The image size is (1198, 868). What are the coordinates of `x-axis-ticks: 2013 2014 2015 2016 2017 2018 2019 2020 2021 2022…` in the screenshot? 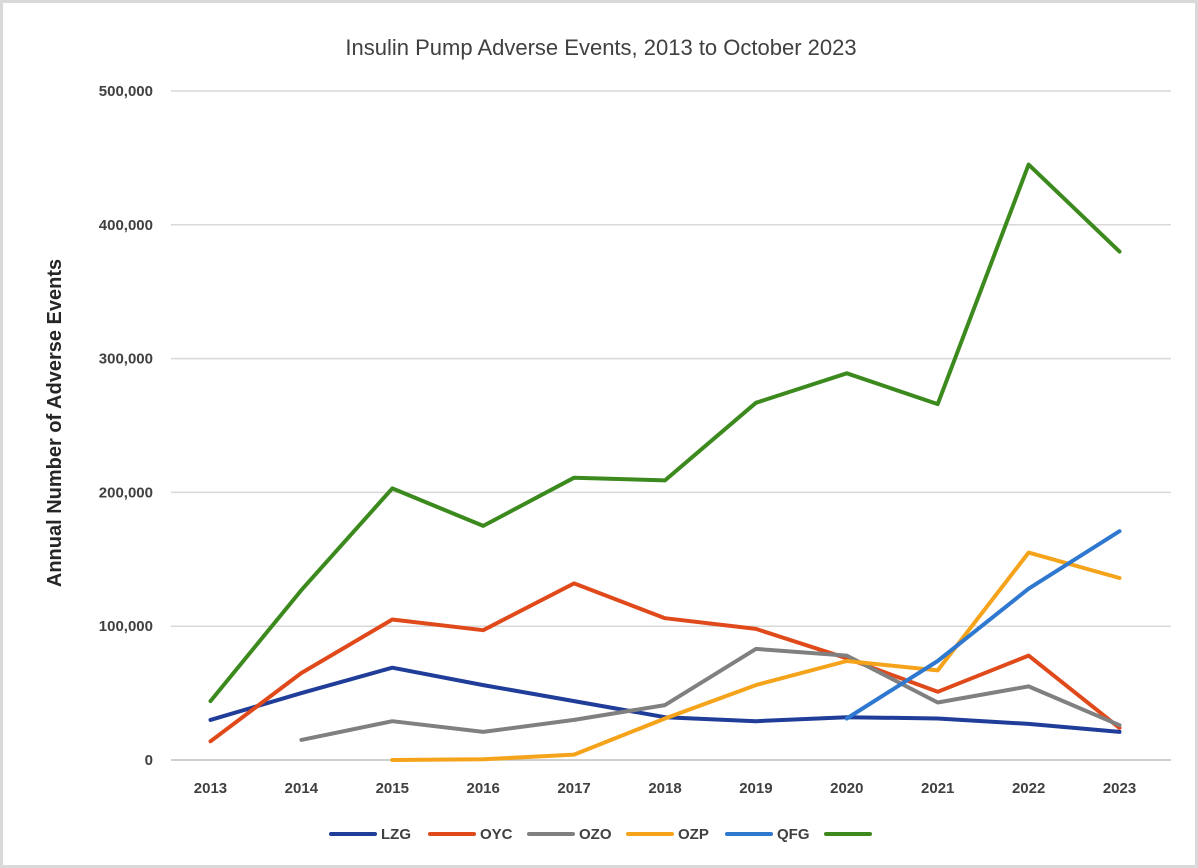 It's located at (665, 788).